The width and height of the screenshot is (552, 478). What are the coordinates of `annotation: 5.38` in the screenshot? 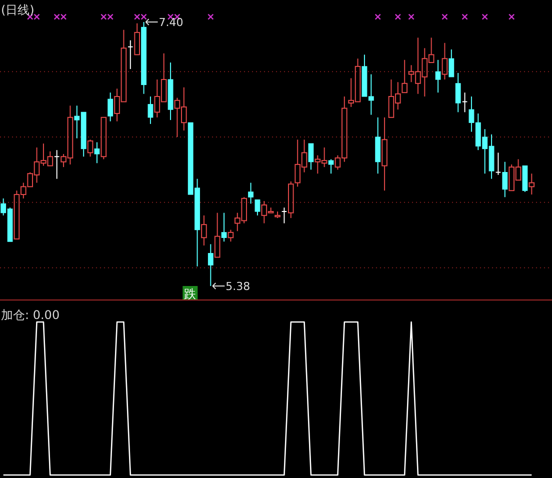 It's located at (238, 286).